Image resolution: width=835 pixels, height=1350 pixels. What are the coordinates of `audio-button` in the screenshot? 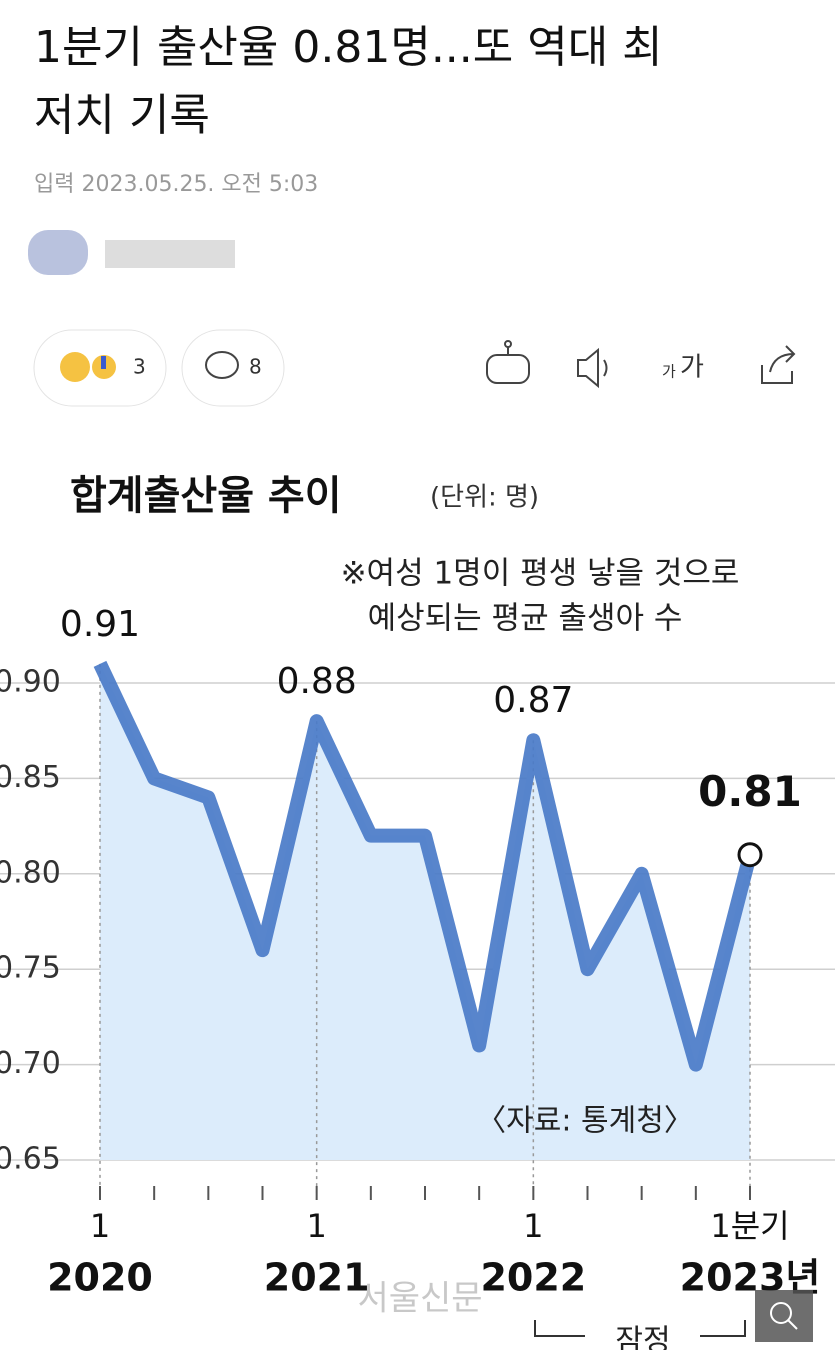 It's located at (592, 368).